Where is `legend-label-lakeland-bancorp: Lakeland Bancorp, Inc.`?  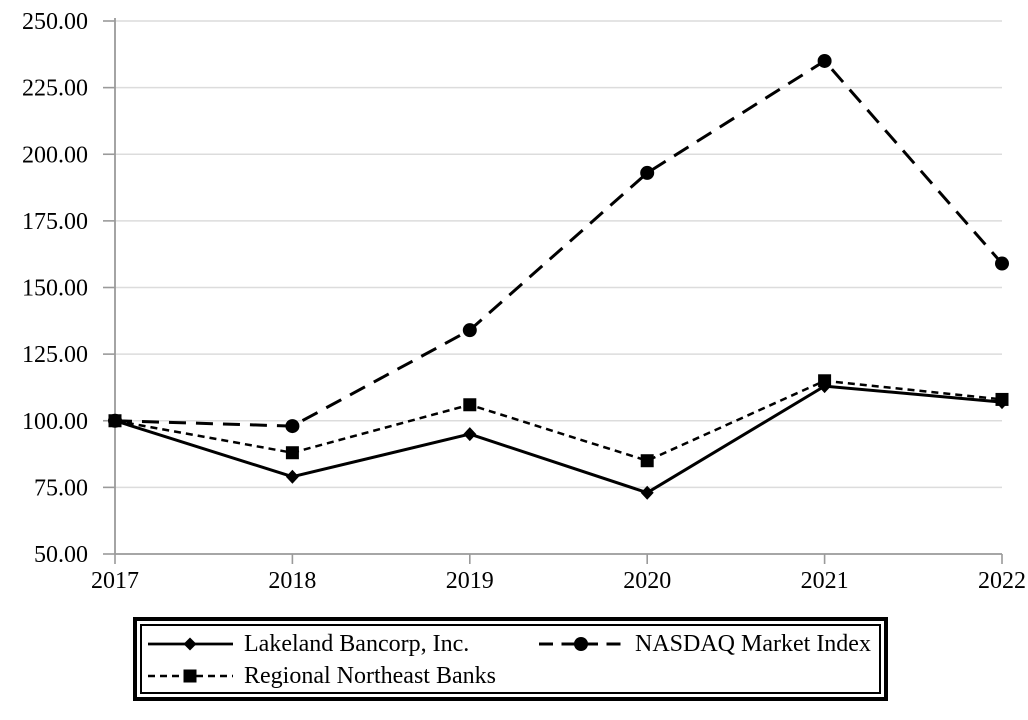 legend-label-lakeland-bancorp: Lakeland Bancorp, Inc. is located at coordinates (357, 644).